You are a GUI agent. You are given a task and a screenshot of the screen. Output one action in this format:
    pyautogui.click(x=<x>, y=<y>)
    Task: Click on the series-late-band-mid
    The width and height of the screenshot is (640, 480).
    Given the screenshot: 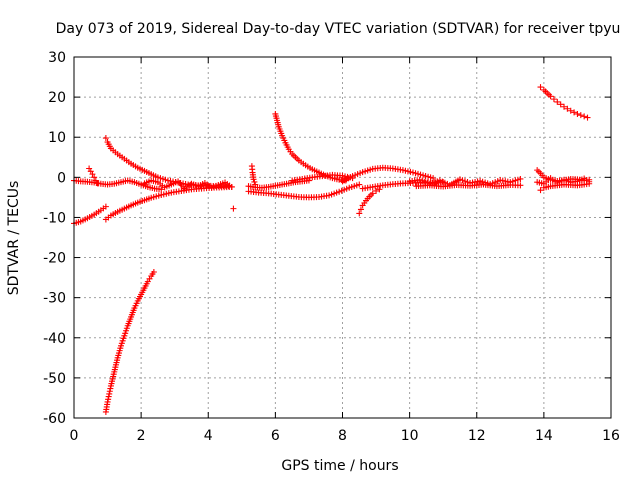 What is the action you would take?
    pyautogui.click(x=563, y=181)
    